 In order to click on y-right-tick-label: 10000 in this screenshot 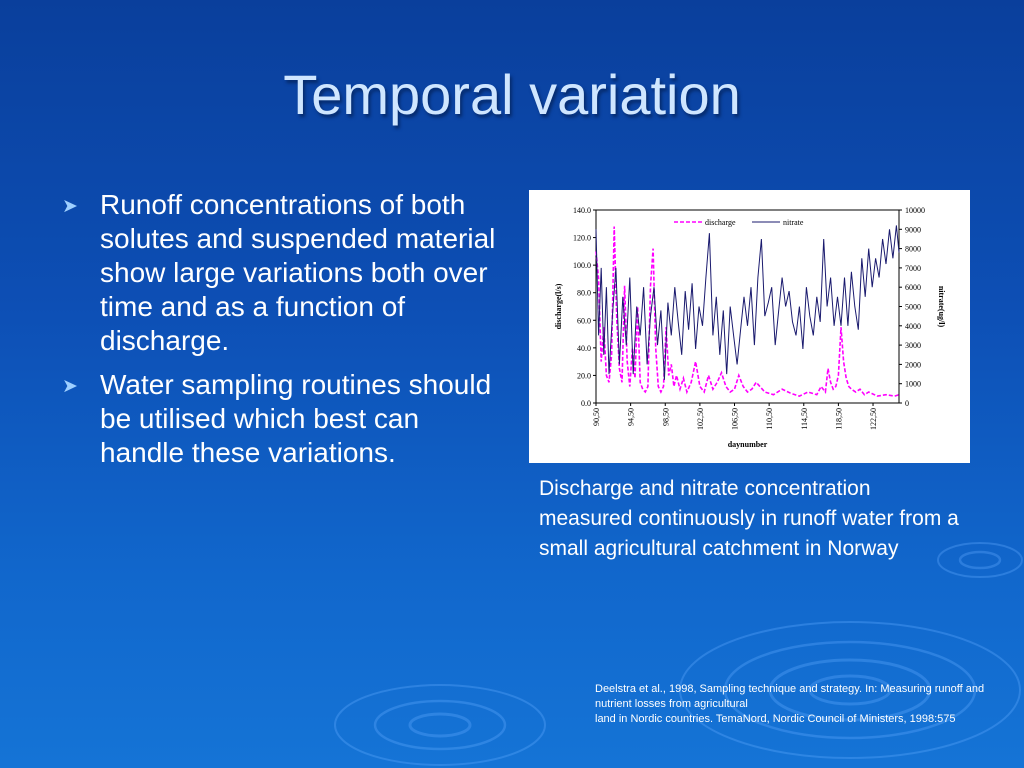, I will do `click(915, 210)`.